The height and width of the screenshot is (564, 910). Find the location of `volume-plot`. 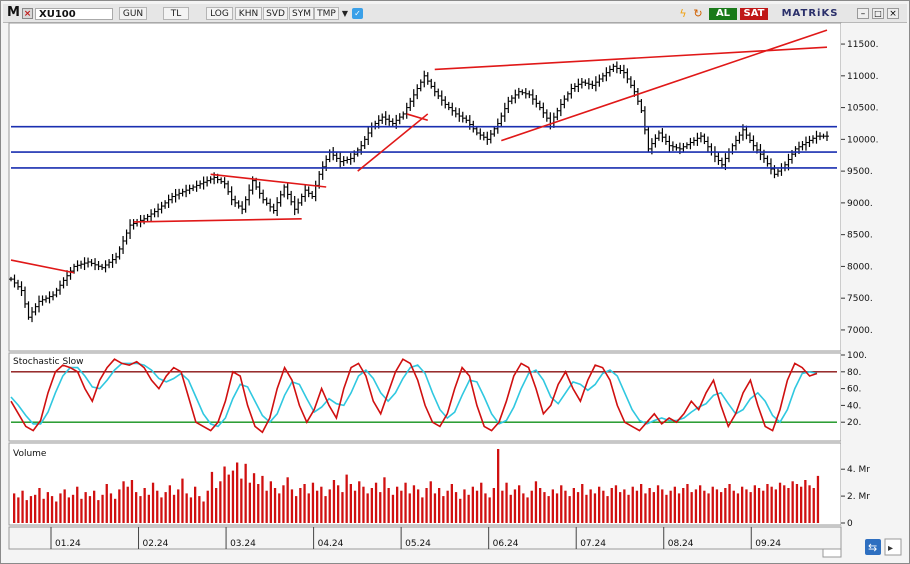

volume-plot is located at coordinates (416, 486).